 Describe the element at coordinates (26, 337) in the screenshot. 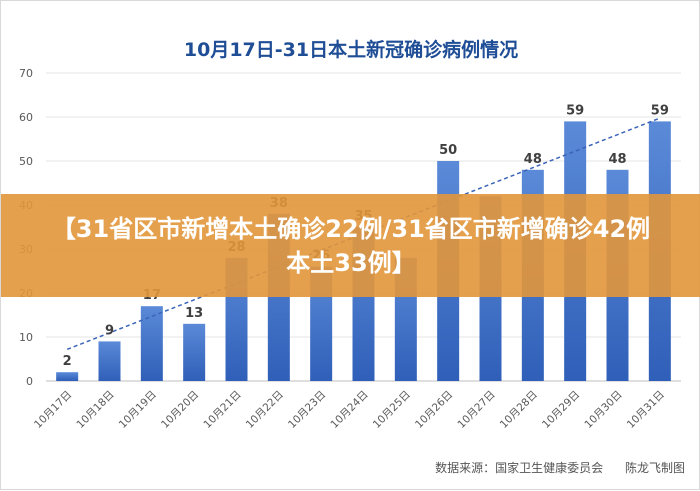

I see `y-tick-label: 10` at that location.